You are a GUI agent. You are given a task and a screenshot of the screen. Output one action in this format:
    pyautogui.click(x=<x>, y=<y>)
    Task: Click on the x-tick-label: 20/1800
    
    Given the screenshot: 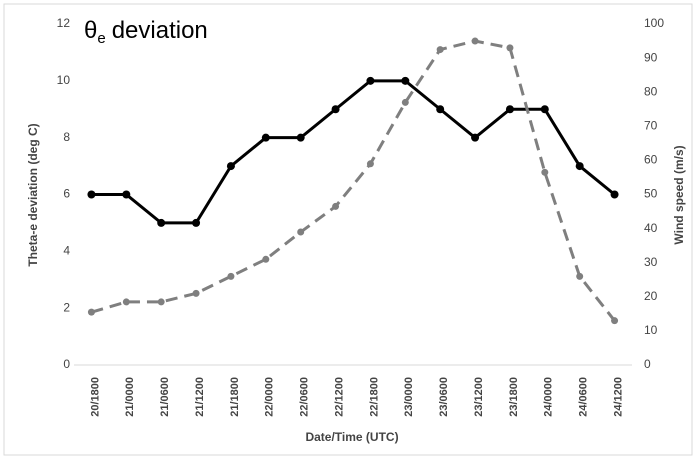 What is the action you would take?
    pyautogui.click(x=95, y=397)
    